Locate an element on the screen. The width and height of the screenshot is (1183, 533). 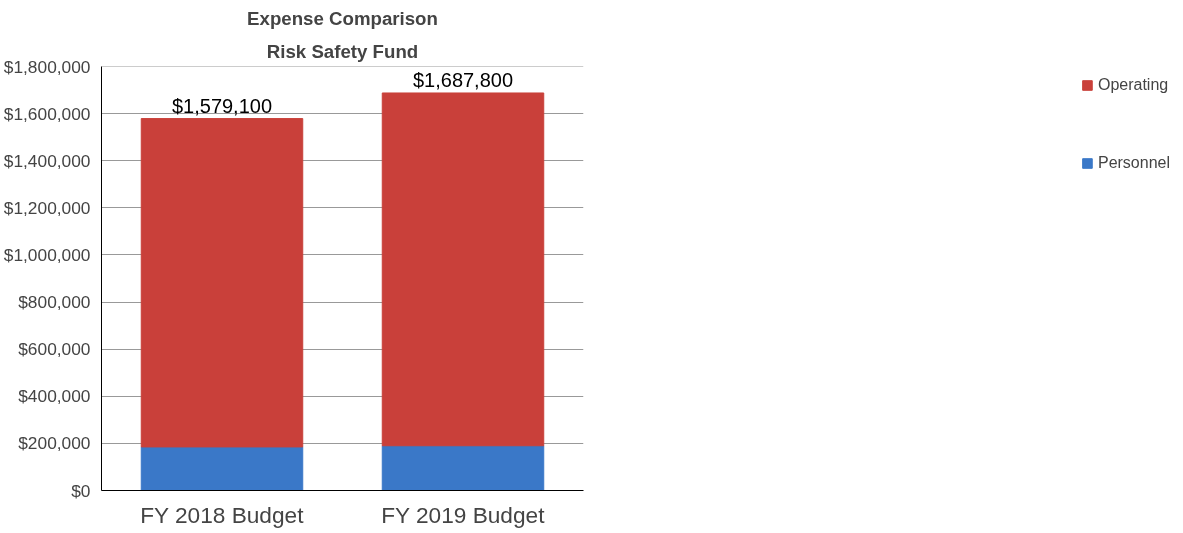
chart-title: Expense Comparison is located at coordinates (342, 18).